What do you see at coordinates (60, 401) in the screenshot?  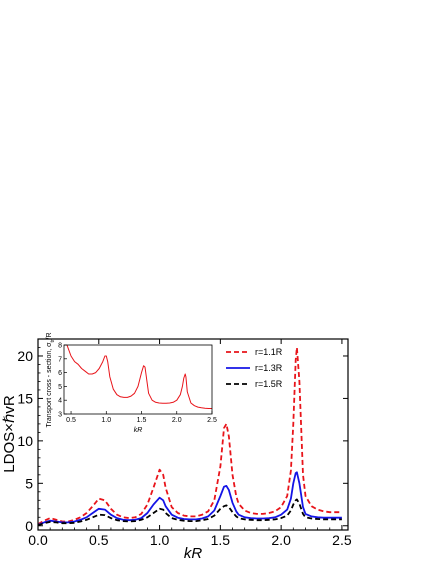 I see `inset-y-tick-label: 4` at bounding box center [60, 401].